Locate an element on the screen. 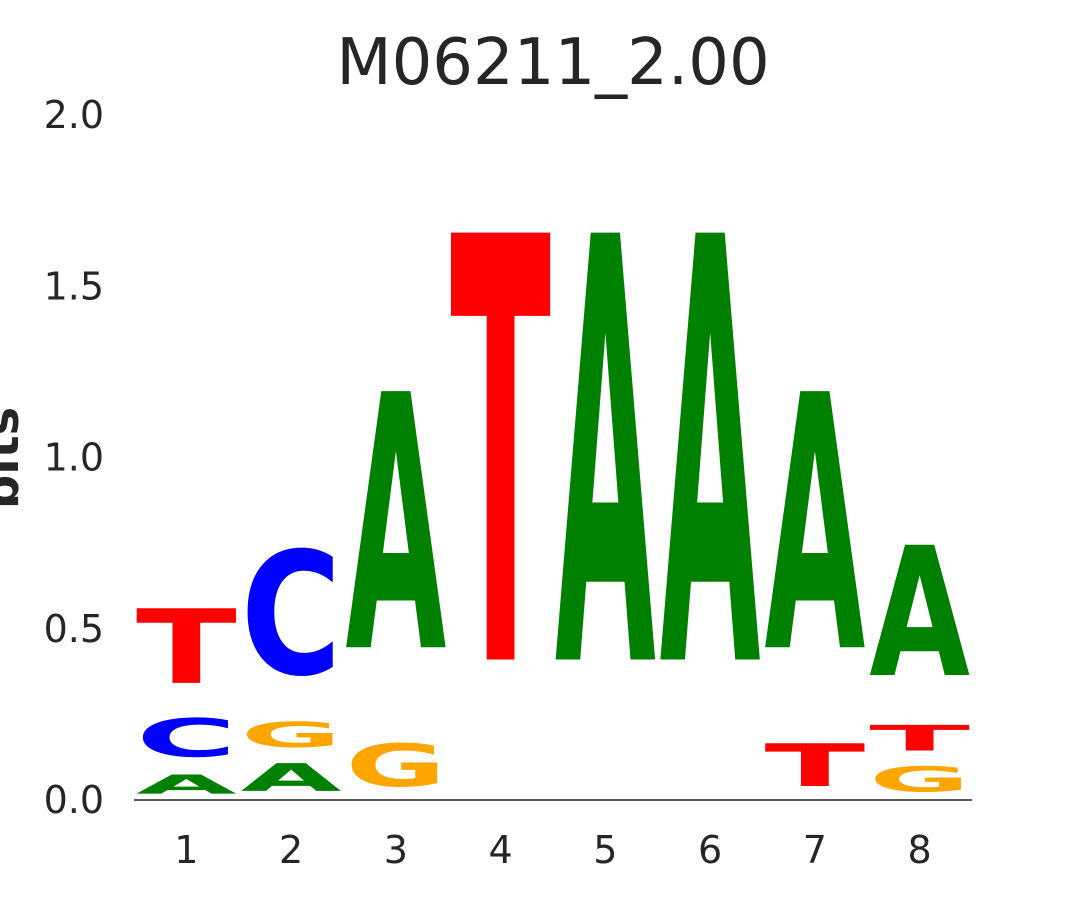 The height and width of the screenshot is (900, 1080). y-tick-label: 0.5 is located at coordinates (74, 629).